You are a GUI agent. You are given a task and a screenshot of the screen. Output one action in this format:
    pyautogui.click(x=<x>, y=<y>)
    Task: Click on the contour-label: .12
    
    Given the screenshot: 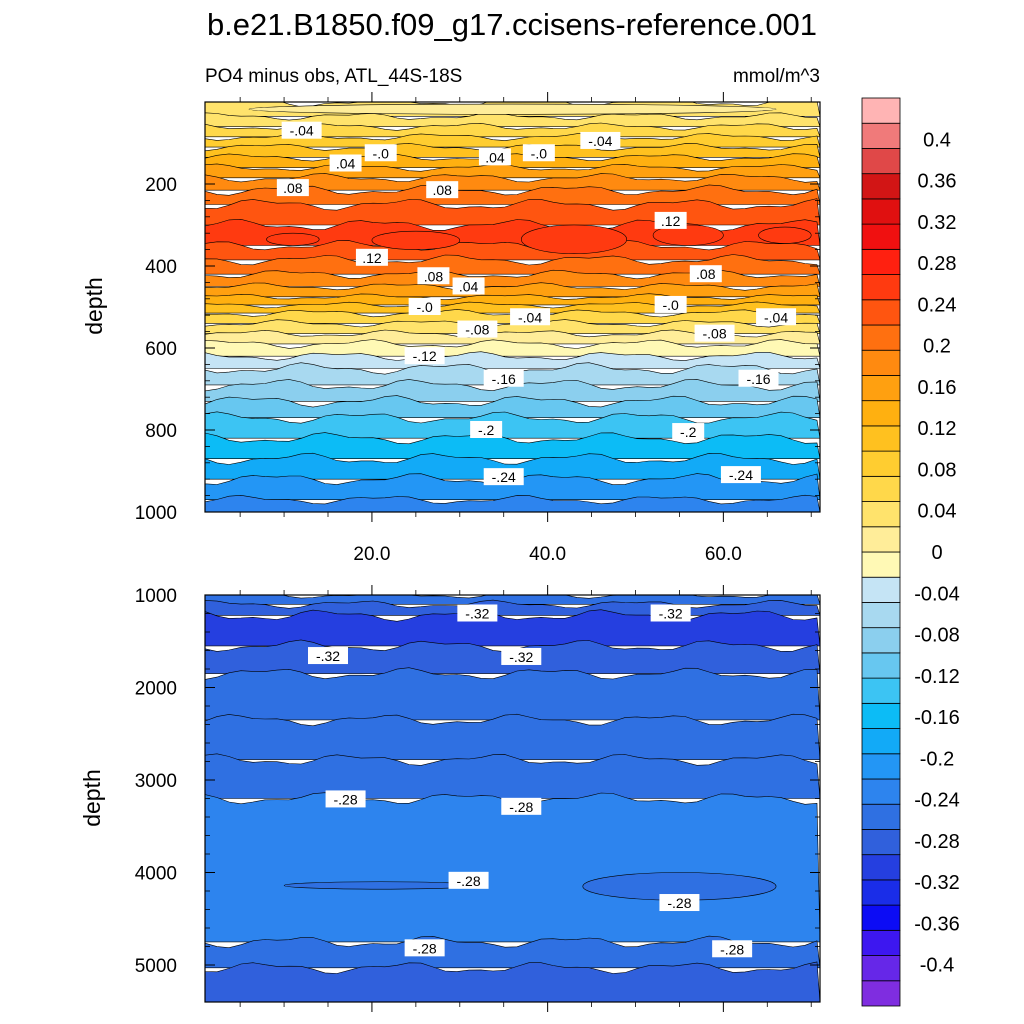 What is the action you would take?
    pyautogui.click(x=371, y=257)
    